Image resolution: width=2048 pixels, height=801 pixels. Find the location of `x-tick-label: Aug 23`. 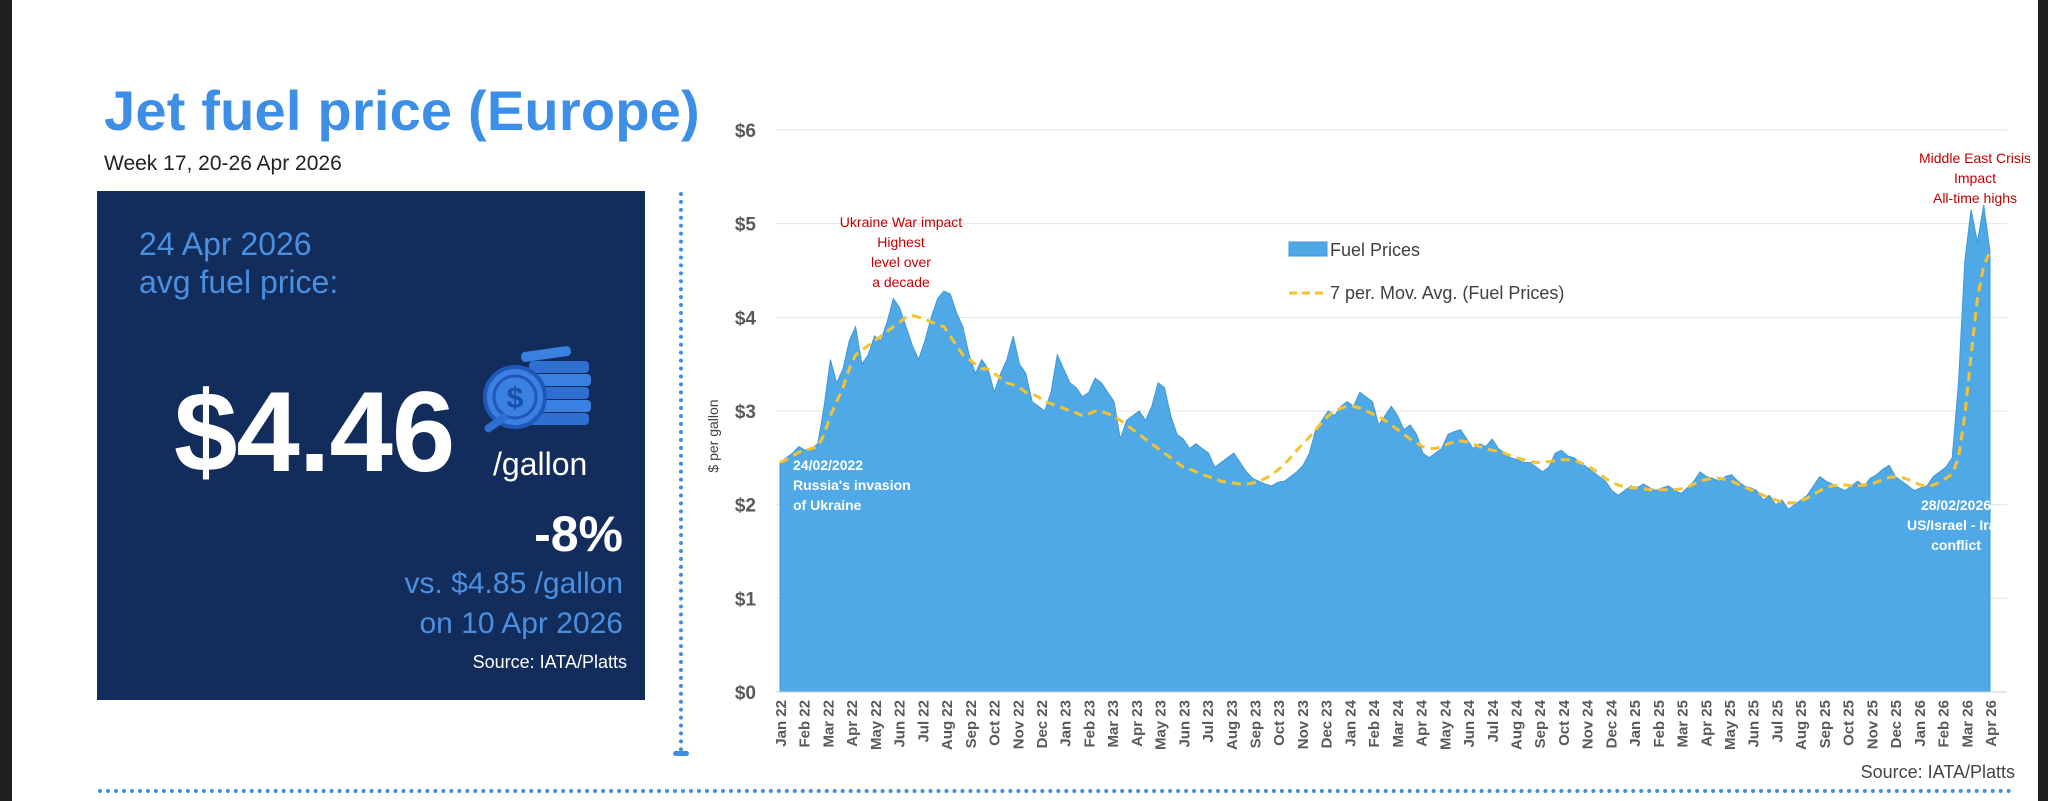

x-tick-label: Aug 23 is located at coordinates (1232, 725).